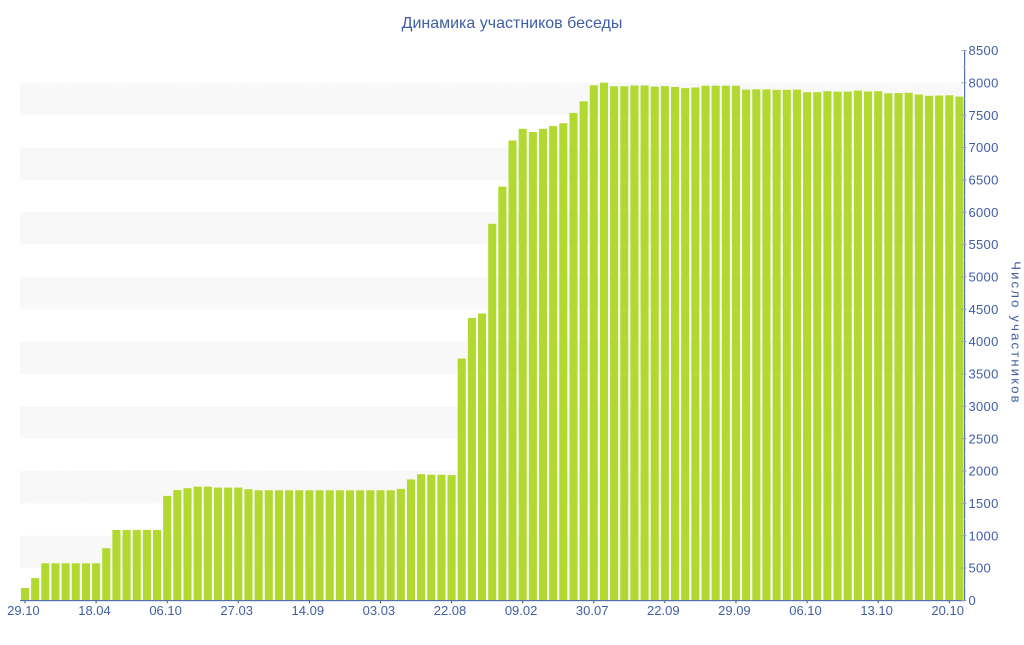 The width and height of the screenshot is (1024, 645). What do you see at coordinates (984, 147) in the screenshot?
I see `svg-text: 7000` at bounding box center [984, 147].